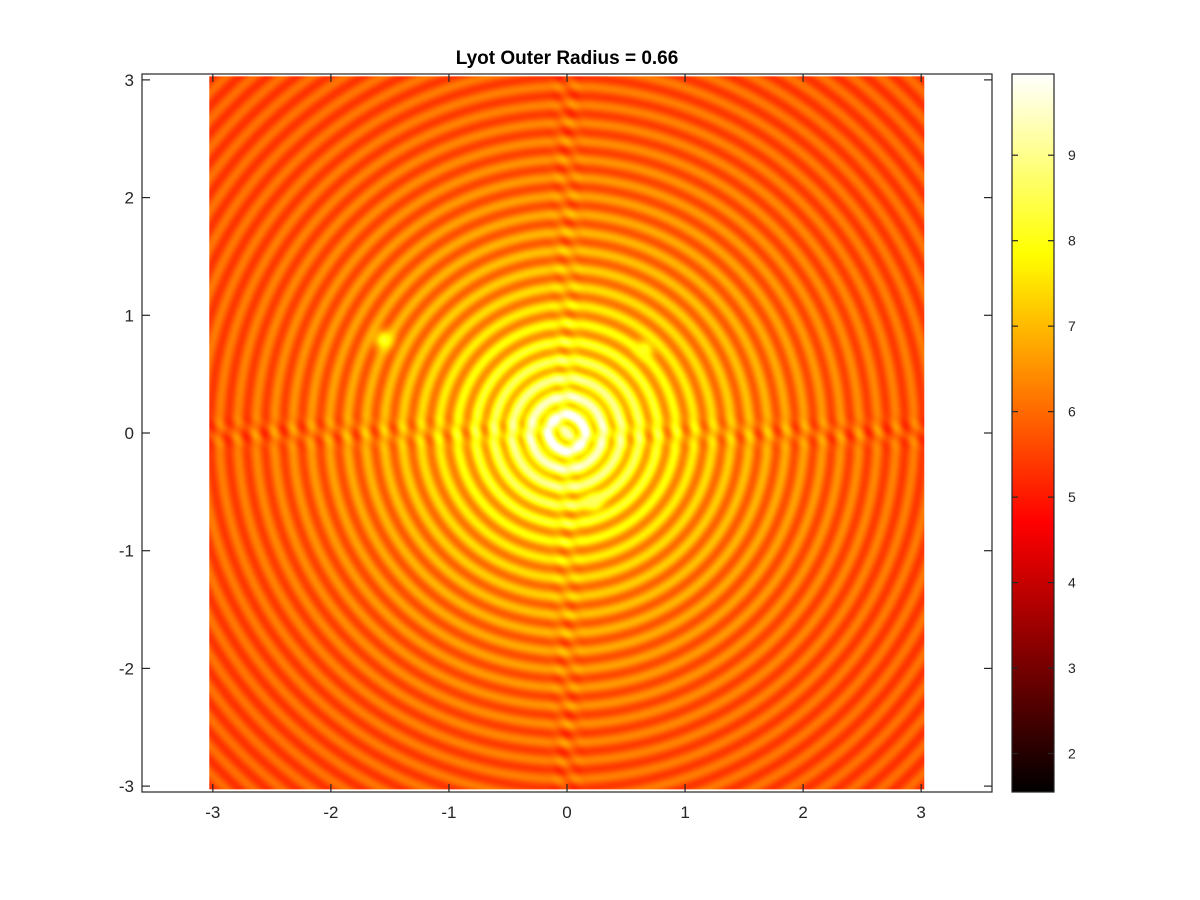 Image resolution: width=1200 pixels, height=900 pixels. What do you see at coordinates (1072, 754) in the screenshot?
I see `colorbar-tick-label: 2` at bounding box center [1072, 754].